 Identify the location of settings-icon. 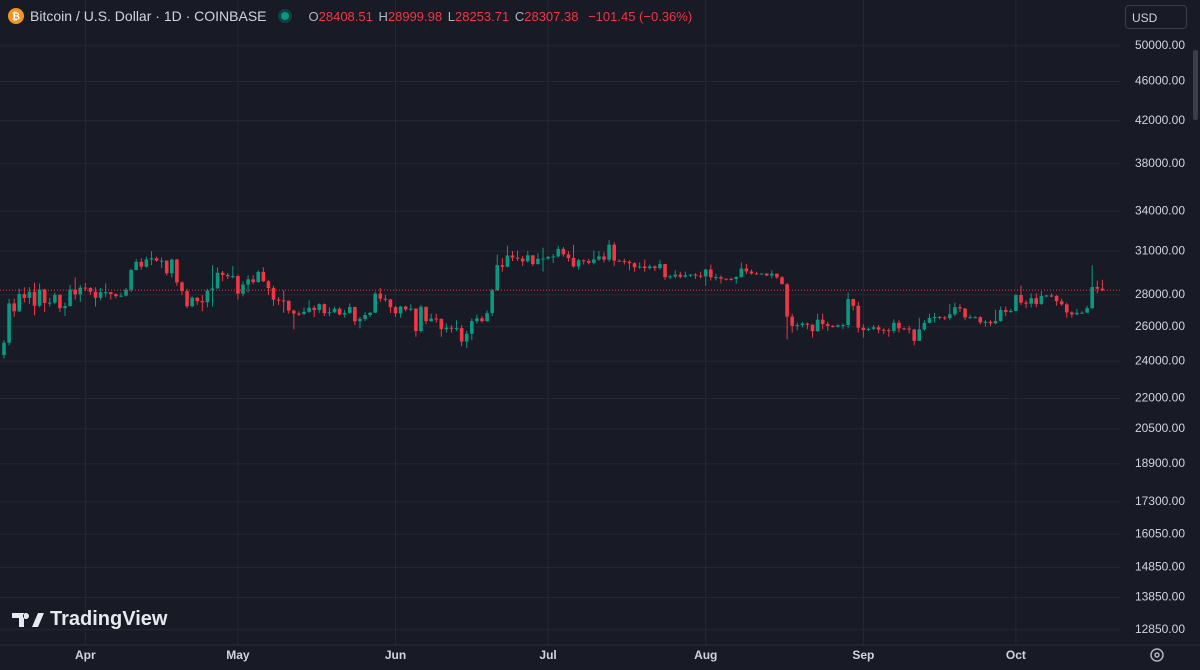
(1157, 655).